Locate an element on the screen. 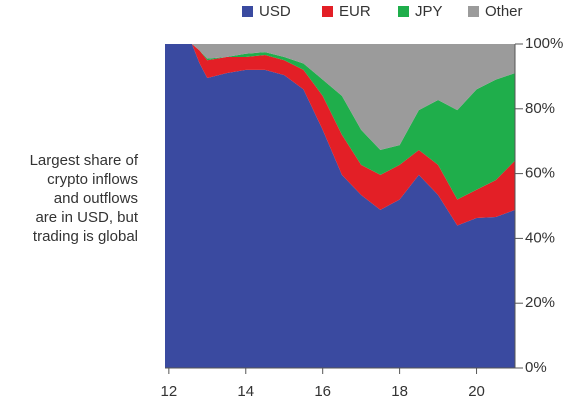 The width and height of the screenshot is (582, 406). annotation: crypto inflows is located at coordinates (92, 179).